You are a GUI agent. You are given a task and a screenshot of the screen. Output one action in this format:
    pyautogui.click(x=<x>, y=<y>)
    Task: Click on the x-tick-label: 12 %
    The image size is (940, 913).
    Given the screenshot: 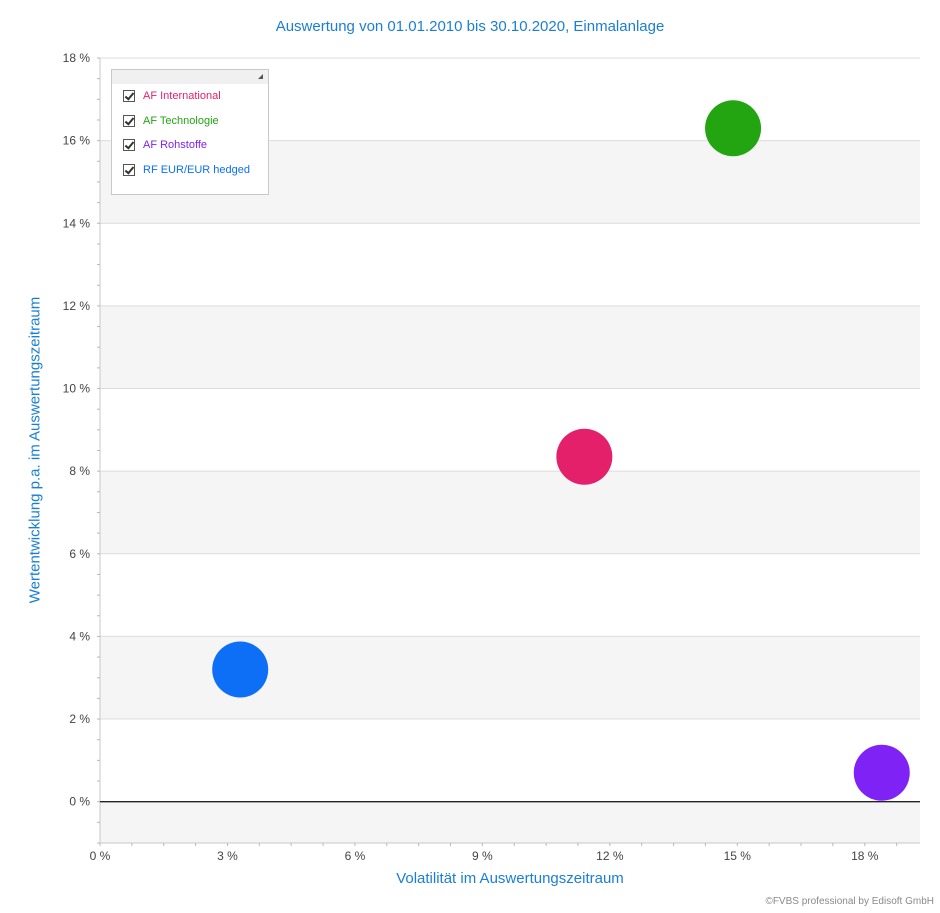 What is the action you would take?
    pyautogui.click(x=610, y=856)
    